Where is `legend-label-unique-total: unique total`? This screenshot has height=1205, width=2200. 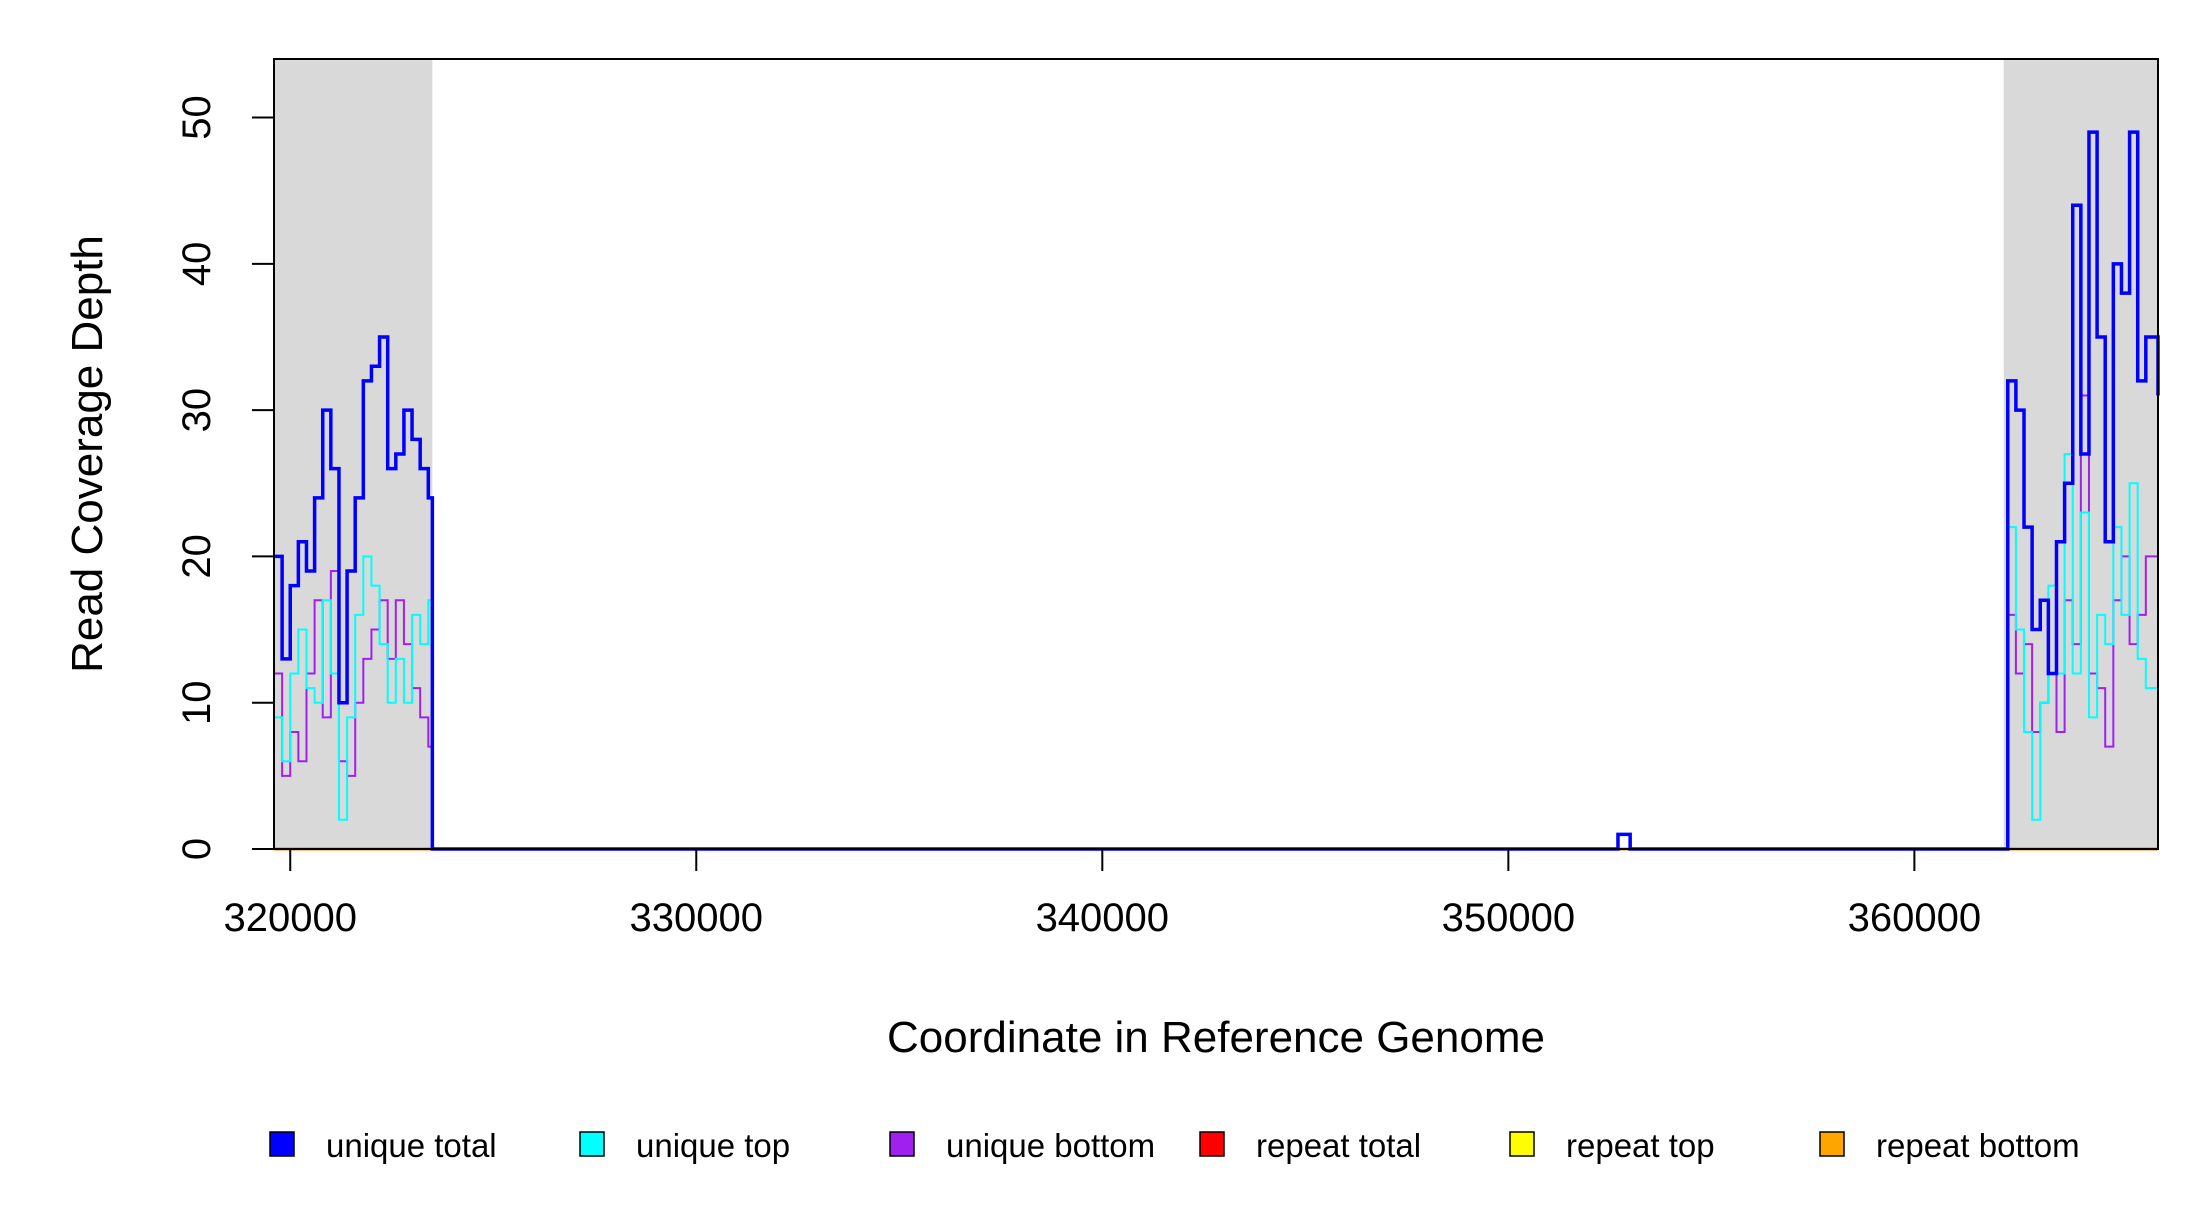
legend-label-unique-total: unique total is located at coordinates (411, 1145).